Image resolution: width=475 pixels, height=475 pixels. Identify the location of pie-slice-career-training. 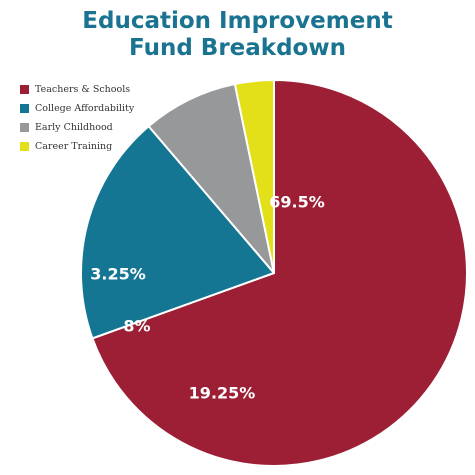
(254, 176).